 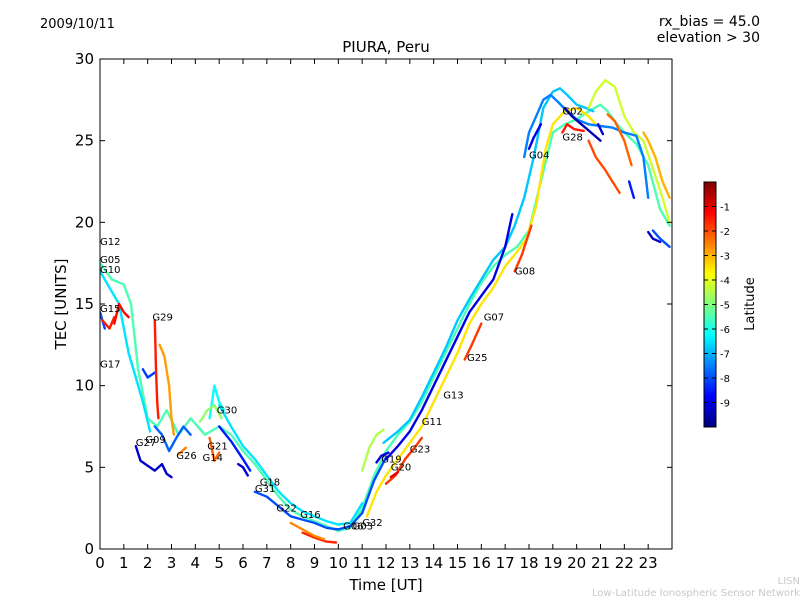 I want to click on footer-line2: Low-Latitude Ionospheric Sensor Network, so click(x=696, y=593).